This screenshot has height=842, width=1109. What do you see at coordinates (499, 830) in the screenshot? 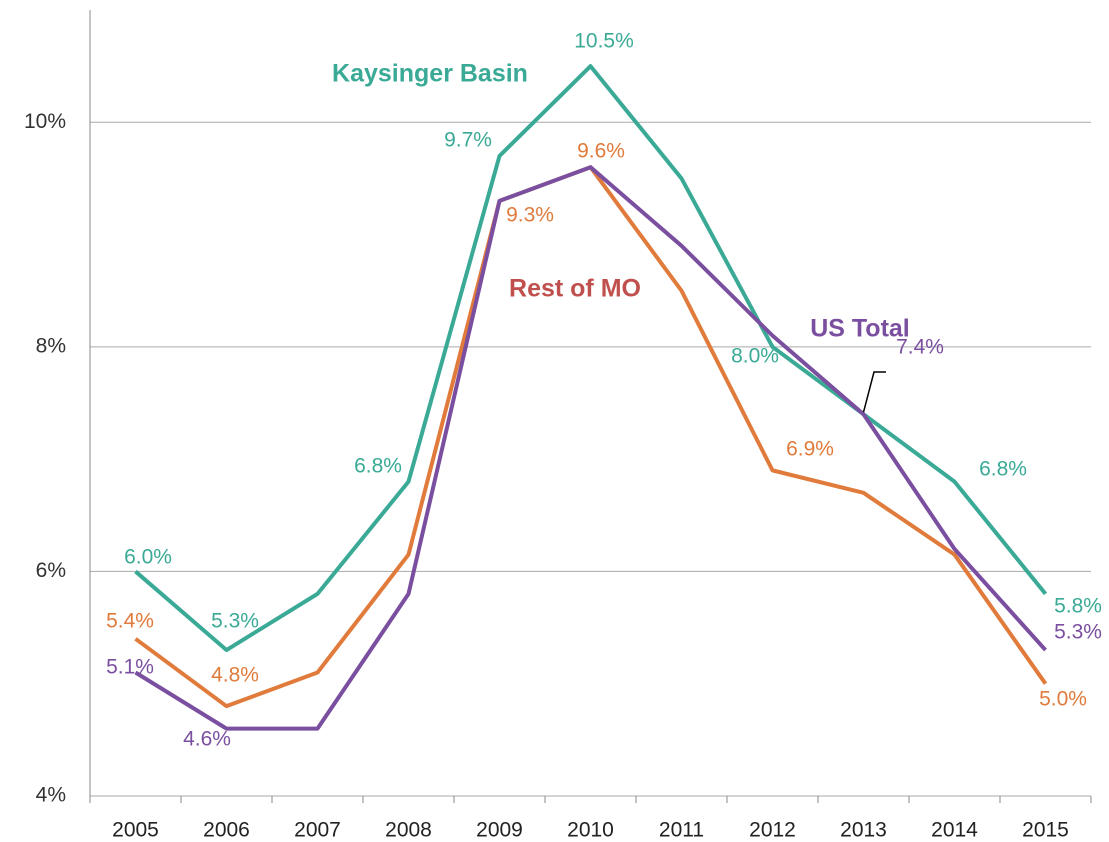
I see `x-tick-label: 2009` at bounding box center [499, 830].